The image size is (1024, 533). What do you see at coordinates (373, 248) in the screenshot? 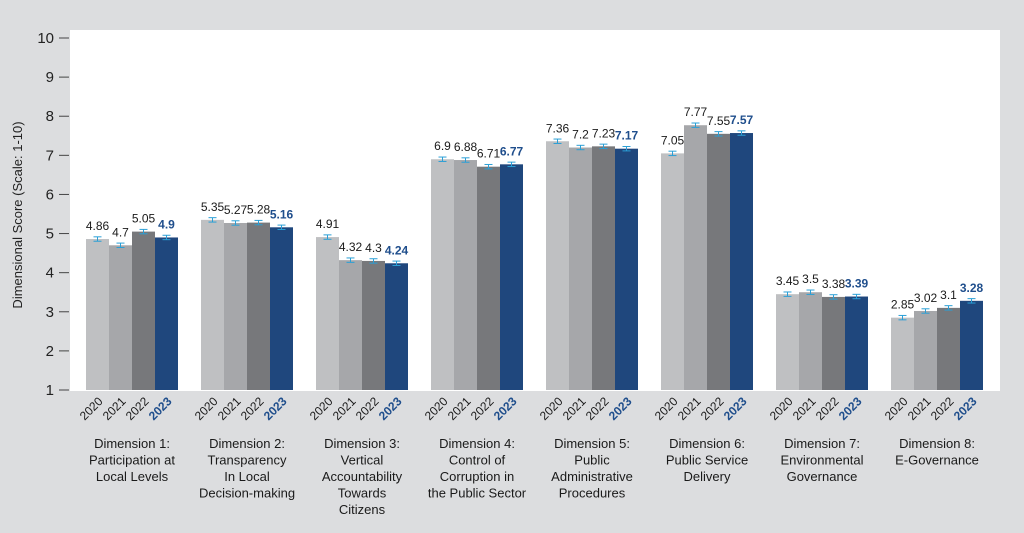
I see `data-label: 4.3` at bounding box center [373, 248].